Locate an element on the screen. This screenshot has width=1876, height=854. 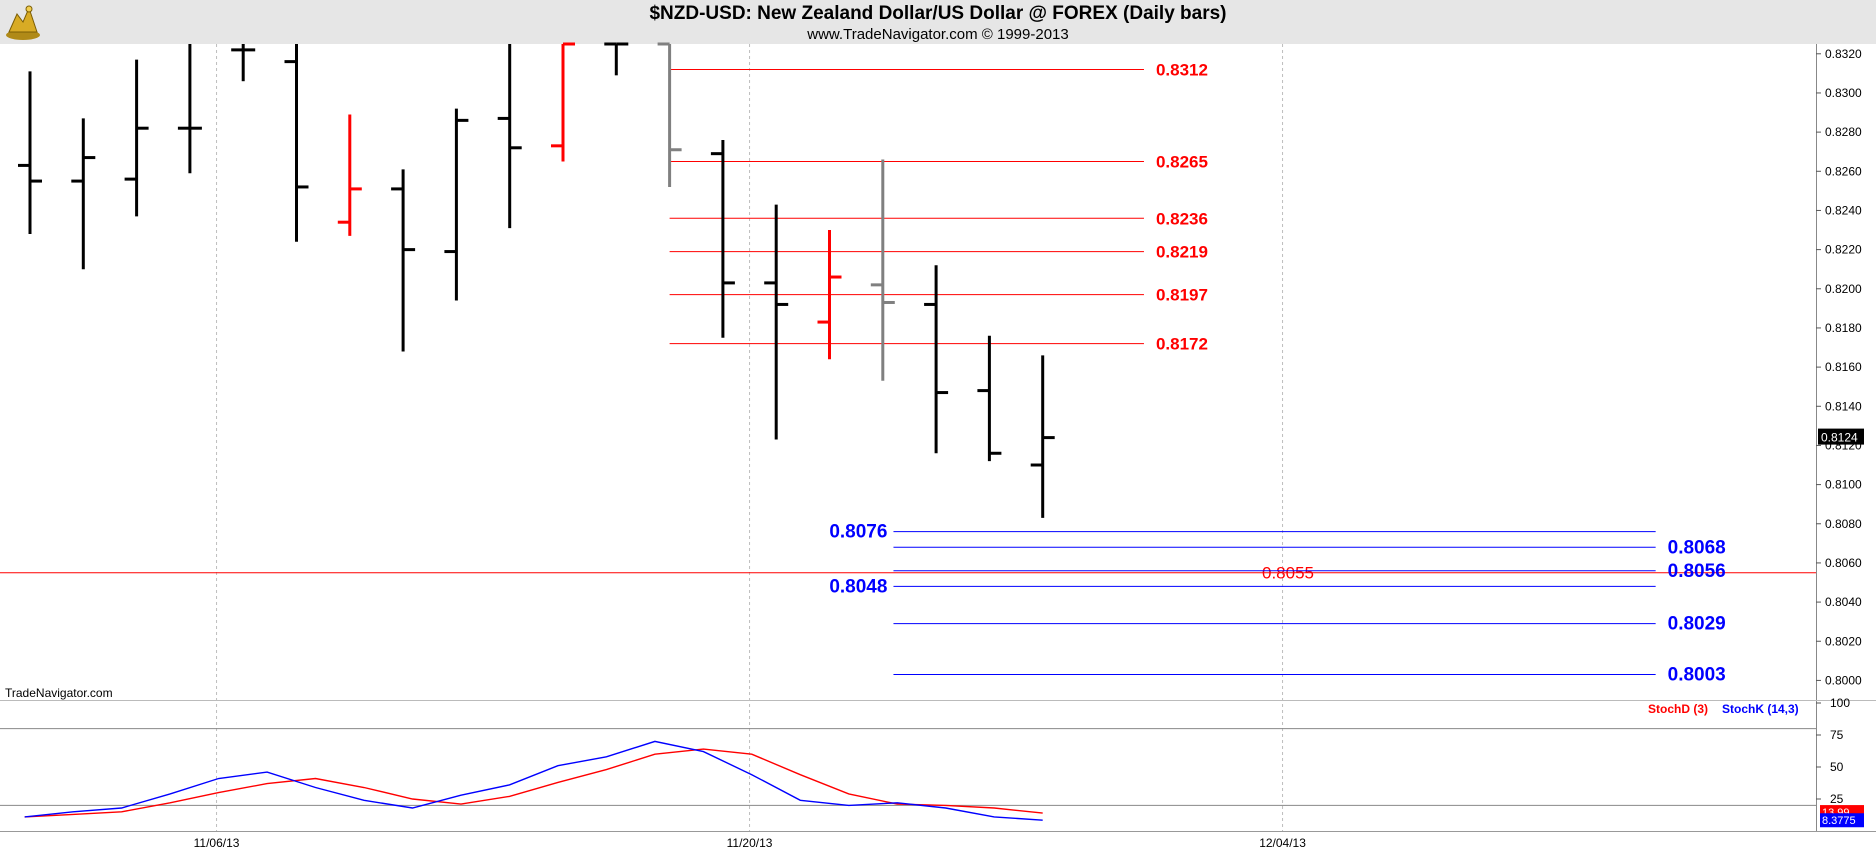
price-tick-label: 0.8240 is located at coordinates (1843, 210).